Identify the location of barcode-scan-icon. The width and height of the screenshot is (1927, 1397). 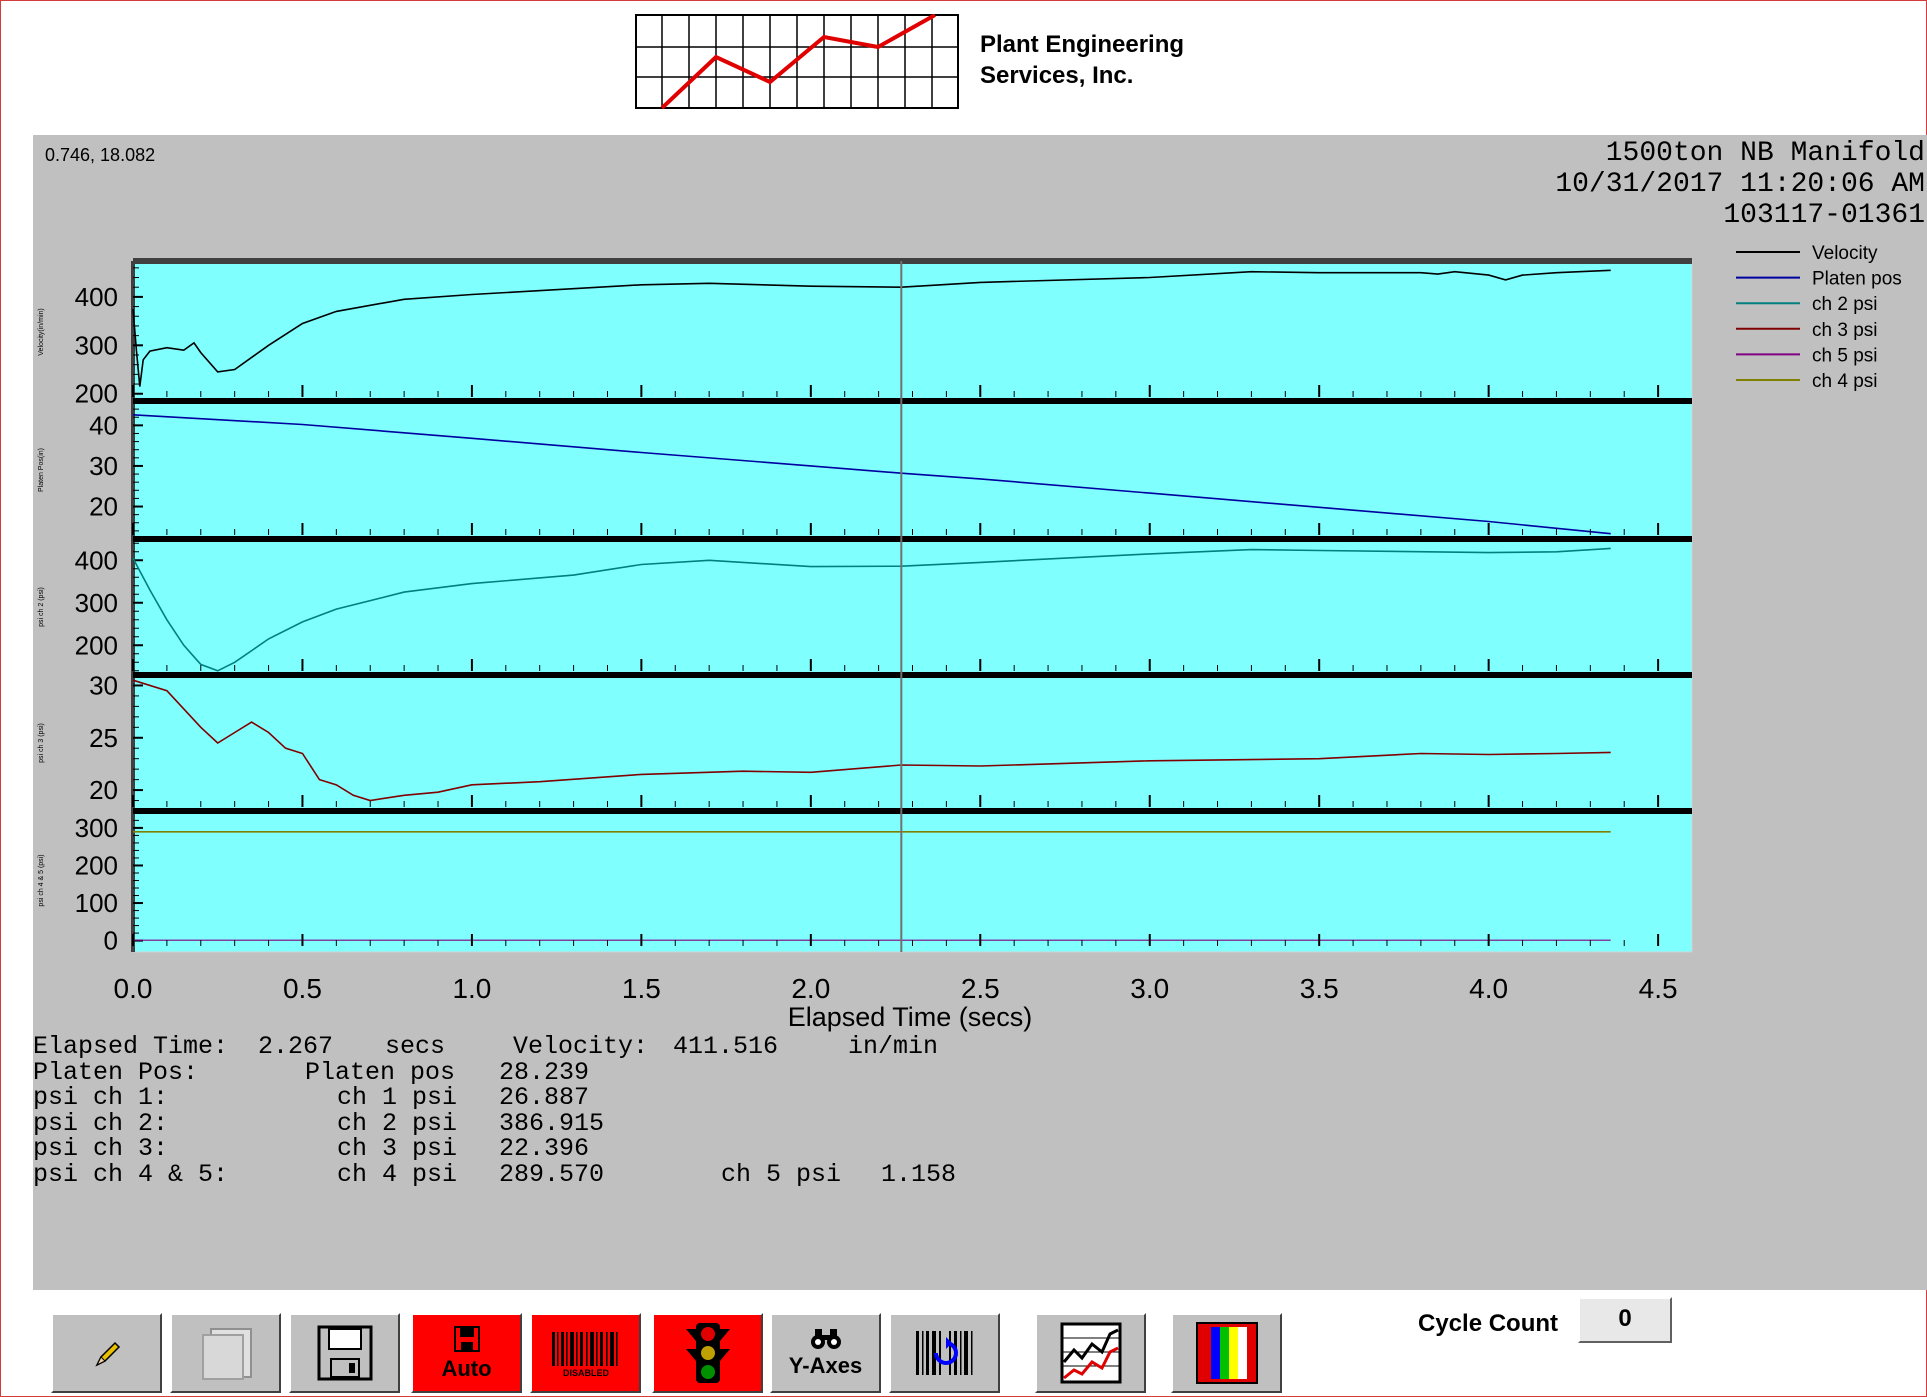
(943, 1353).